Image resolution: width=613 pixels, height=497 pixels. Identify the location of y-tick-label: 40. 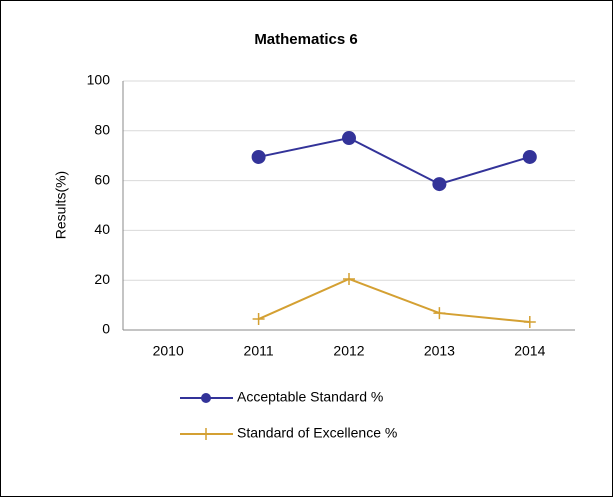
(102, 229).